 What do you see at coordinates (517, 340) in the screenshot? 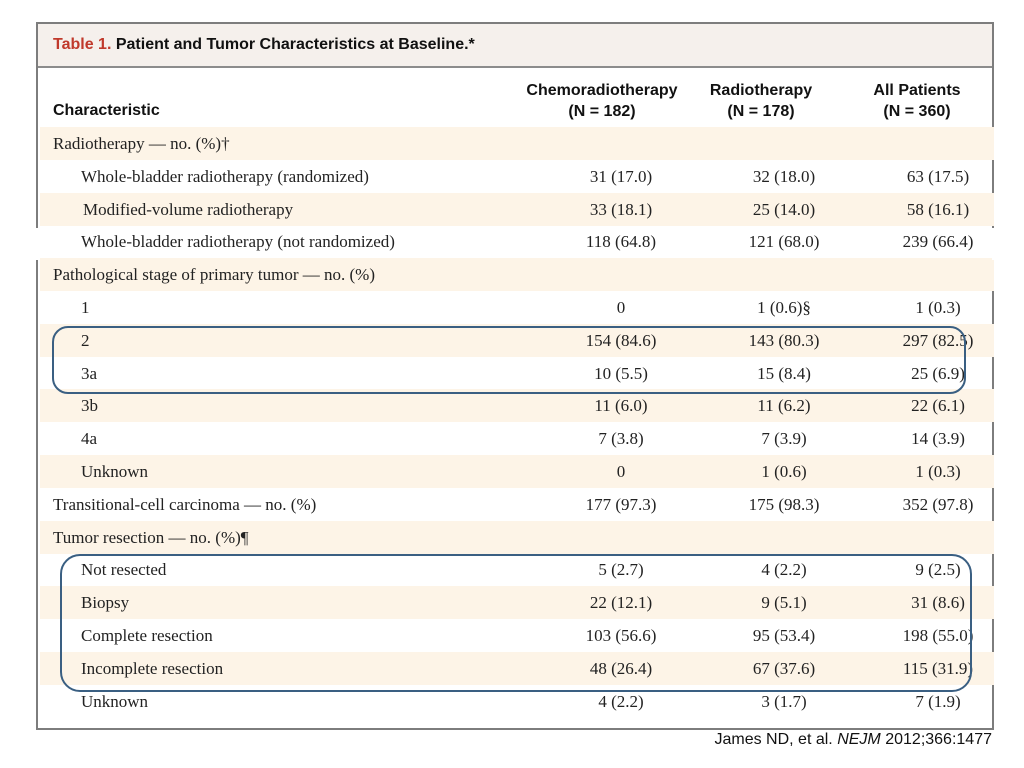
I see `table-row: 2 154 (84.6) 143 (80.3) 297 (82.5)` at bounding box center [517, 340].